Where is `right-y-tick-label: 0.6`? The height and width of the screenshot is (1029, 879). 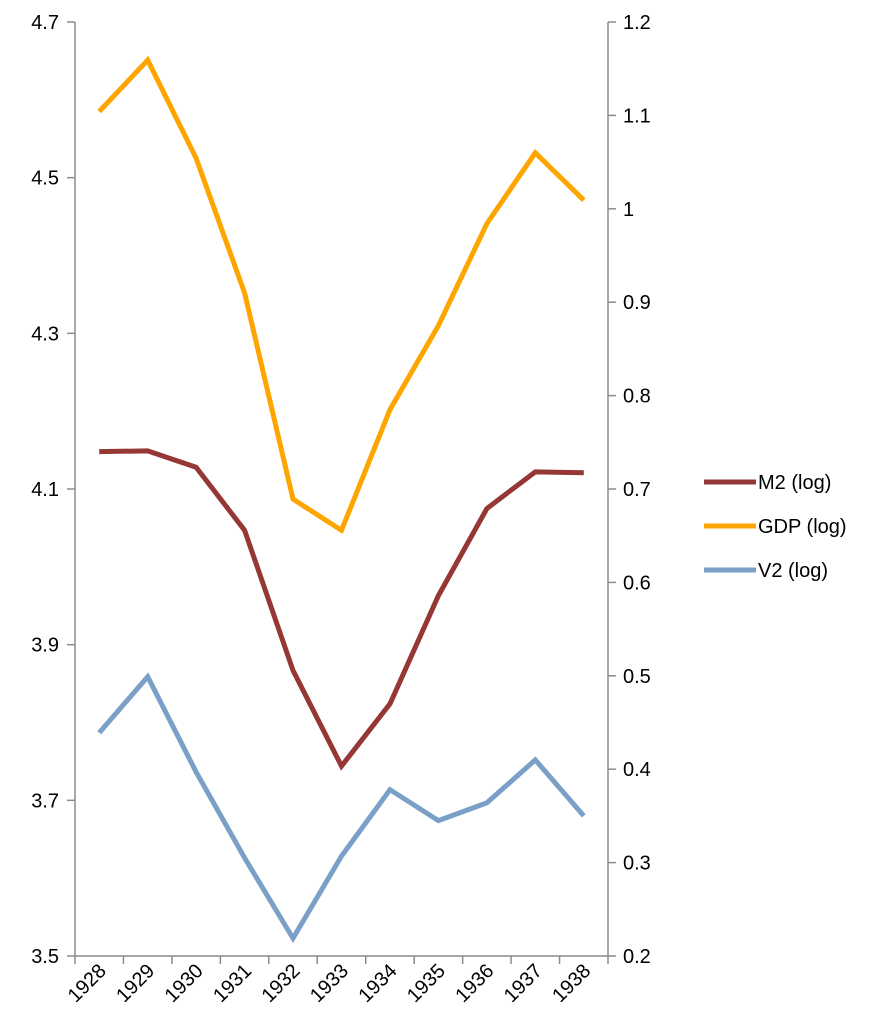
right-y-tick-label: 0.6 is located at coordinates (637, 583).